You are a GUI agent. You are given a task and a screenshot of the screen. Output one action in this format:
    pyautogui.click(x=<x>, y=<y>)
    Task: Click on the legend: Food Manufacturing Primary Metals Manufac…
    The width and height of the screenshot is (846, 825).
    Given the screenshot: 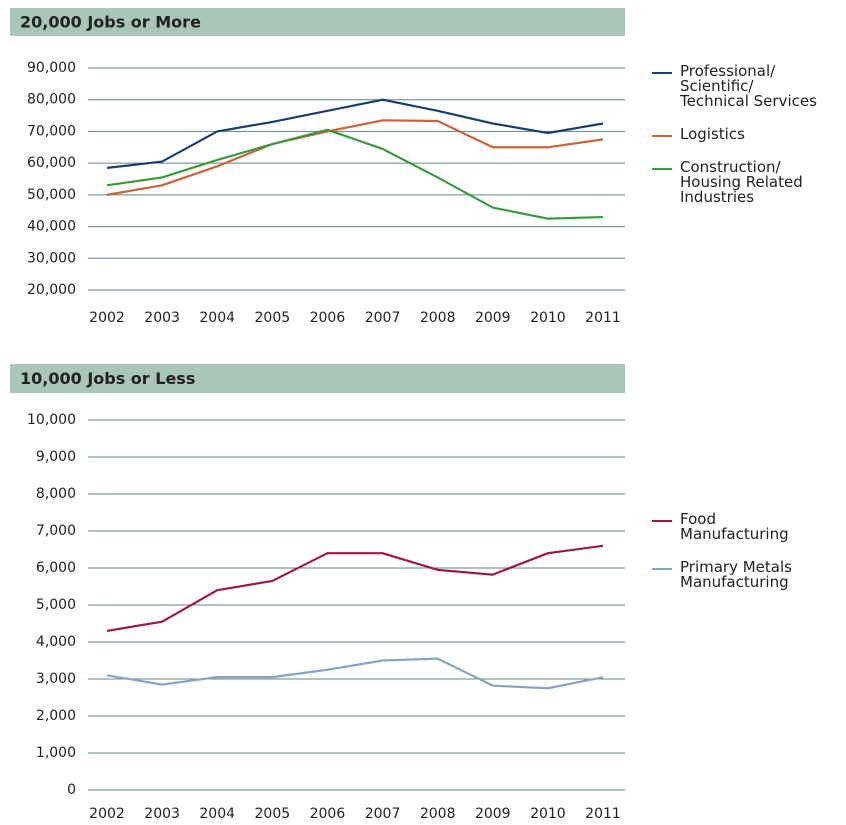 What is the action you would take?
    pyautogui.click(x=722, y=551)
    